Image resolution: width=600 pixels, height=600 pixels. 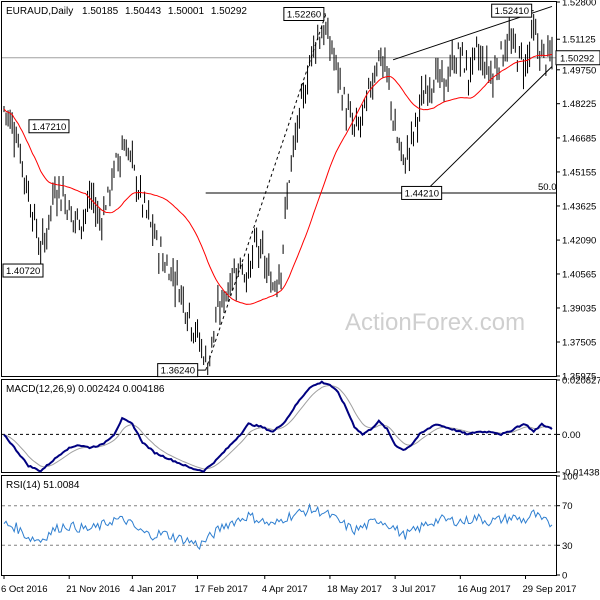 I want to click on rsi-y-tick-label: 100, so click(x=570, y=477).